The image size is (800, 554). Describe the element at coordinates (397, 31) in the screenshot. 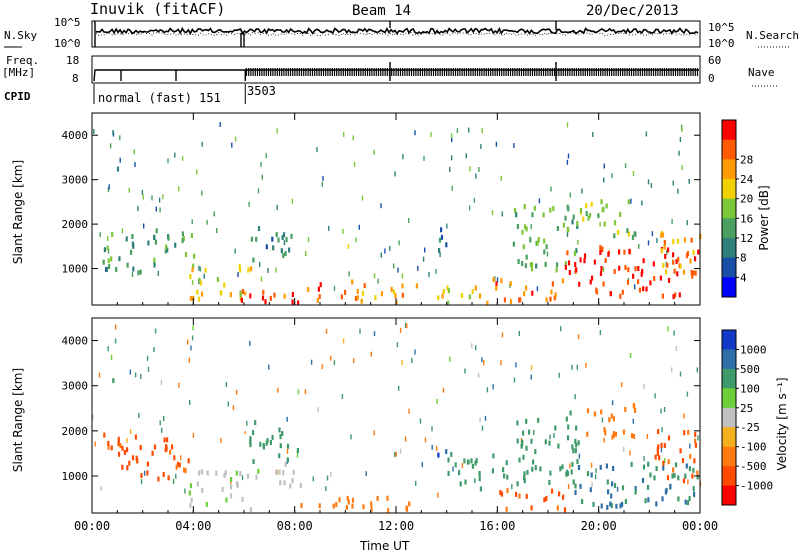

I see `nsky-line` at that location.